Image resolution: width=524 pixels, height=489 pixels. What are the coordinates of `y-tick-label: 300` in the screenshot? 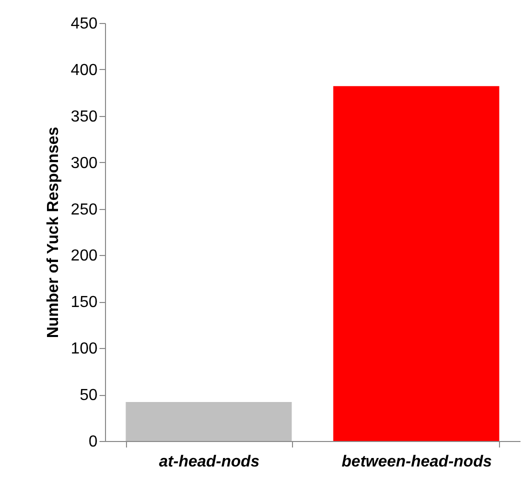 It's located at (84, 163).